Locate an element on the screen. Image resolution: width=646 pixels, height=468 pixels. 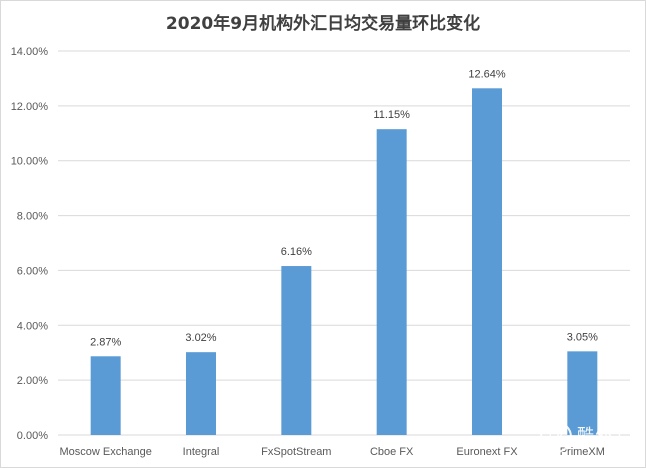
watermark-sub: FX COOL is located at coordinates (602, 445).